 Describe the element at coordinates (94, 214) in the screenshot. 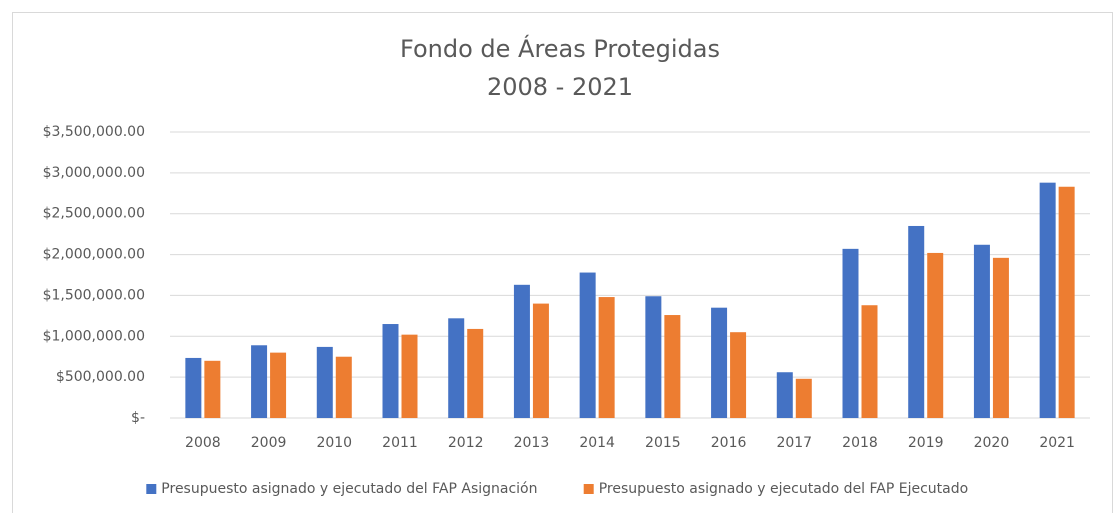

I see `y-tick-label: $2,500,000.00` at that location.